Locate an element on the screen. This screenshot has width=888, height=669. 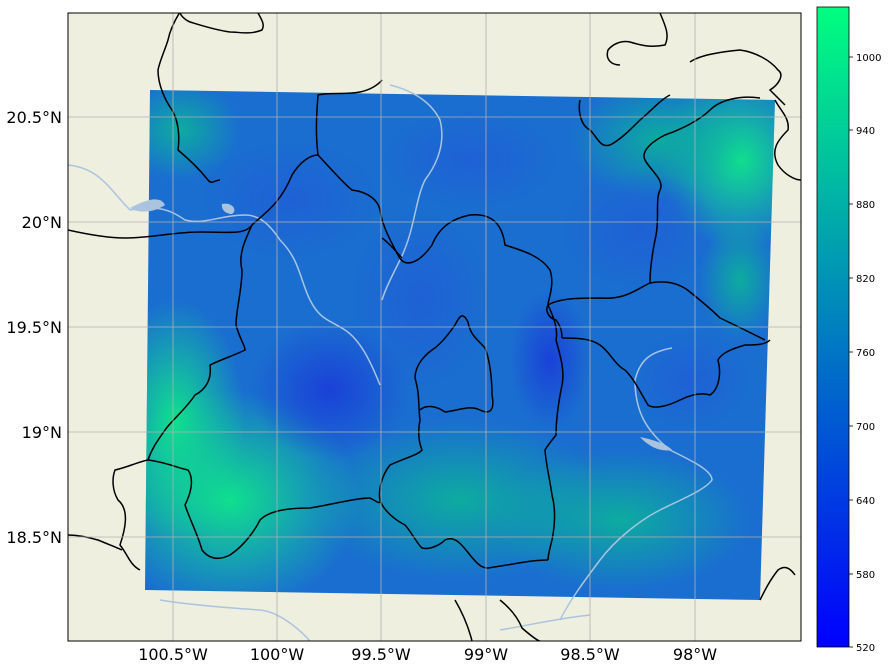
lat-tick-label: 18.5°N is located at coordinates (34, 537).